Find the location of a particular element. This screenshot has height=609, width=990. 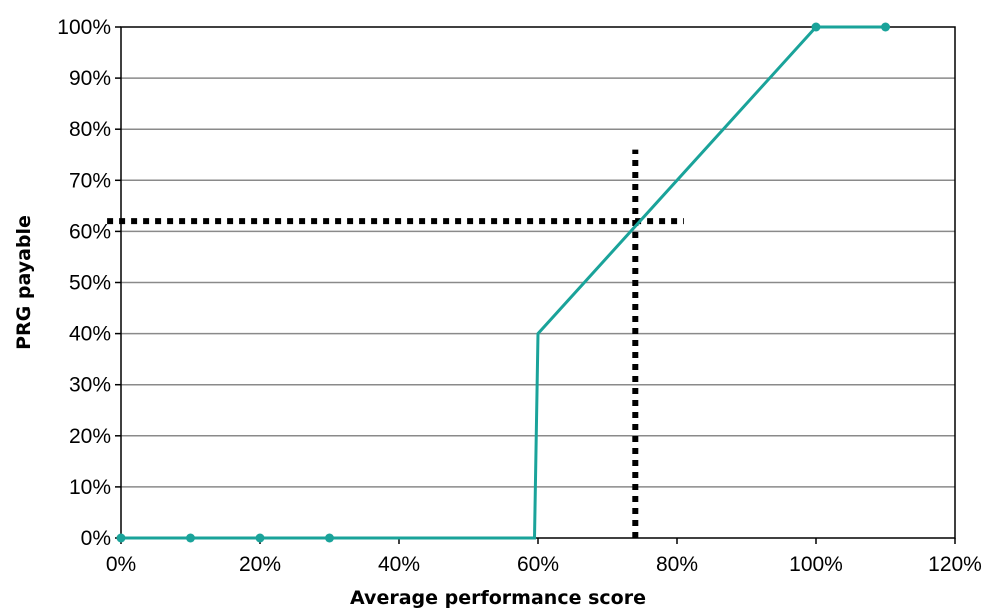

x-axis-title: Average performance score is located at coordinates (498, 598).